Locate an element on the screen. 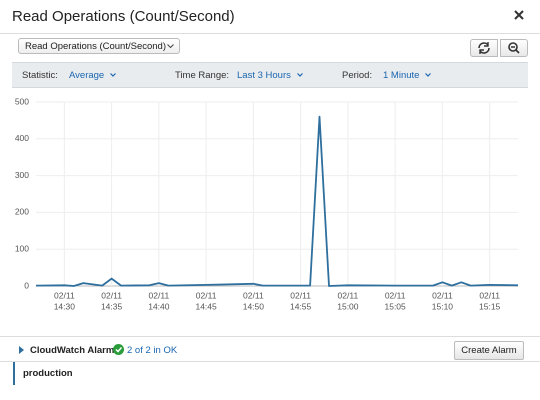 The image size is (540, 400). x-tick-time: 15:05 is located at coordinates (395, 306).